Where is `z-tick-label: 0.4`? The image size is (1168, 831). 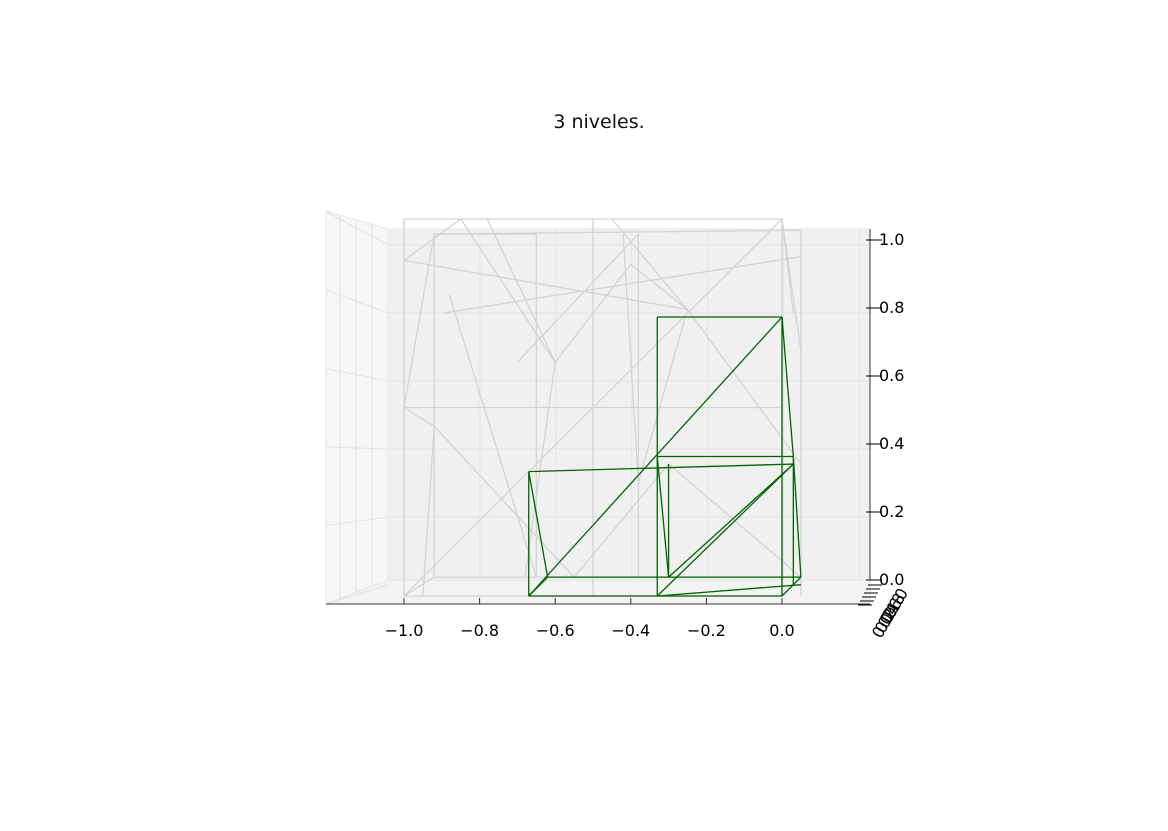 z-tick-label: 0.4 is located at coordinates (891, 443).